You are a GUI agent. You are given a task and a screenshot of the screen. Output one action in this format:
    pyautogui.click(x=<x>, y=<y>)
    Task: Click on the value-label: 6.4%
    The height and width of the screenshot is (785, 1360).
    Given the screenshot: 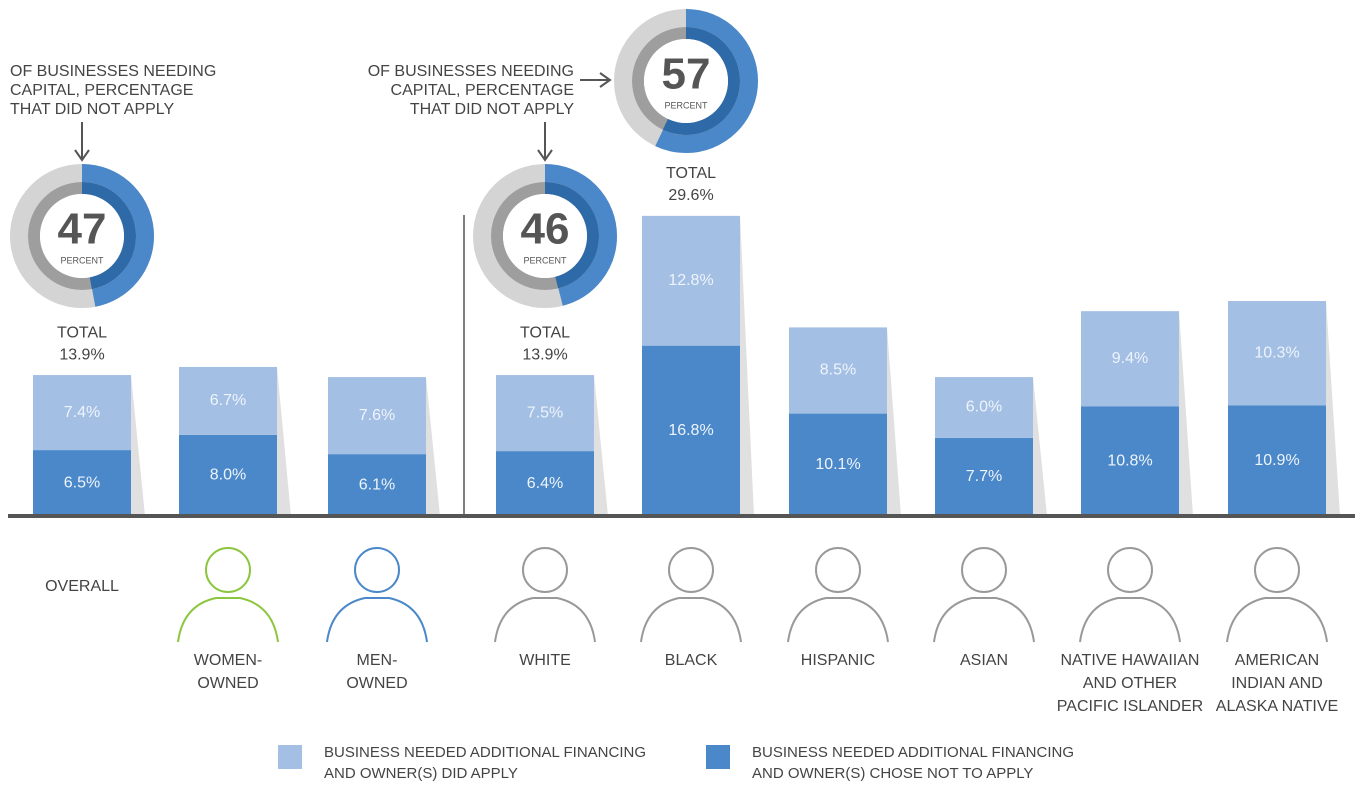 What is the action you would take?
    pyautogui.click(x=545, y=483)
    